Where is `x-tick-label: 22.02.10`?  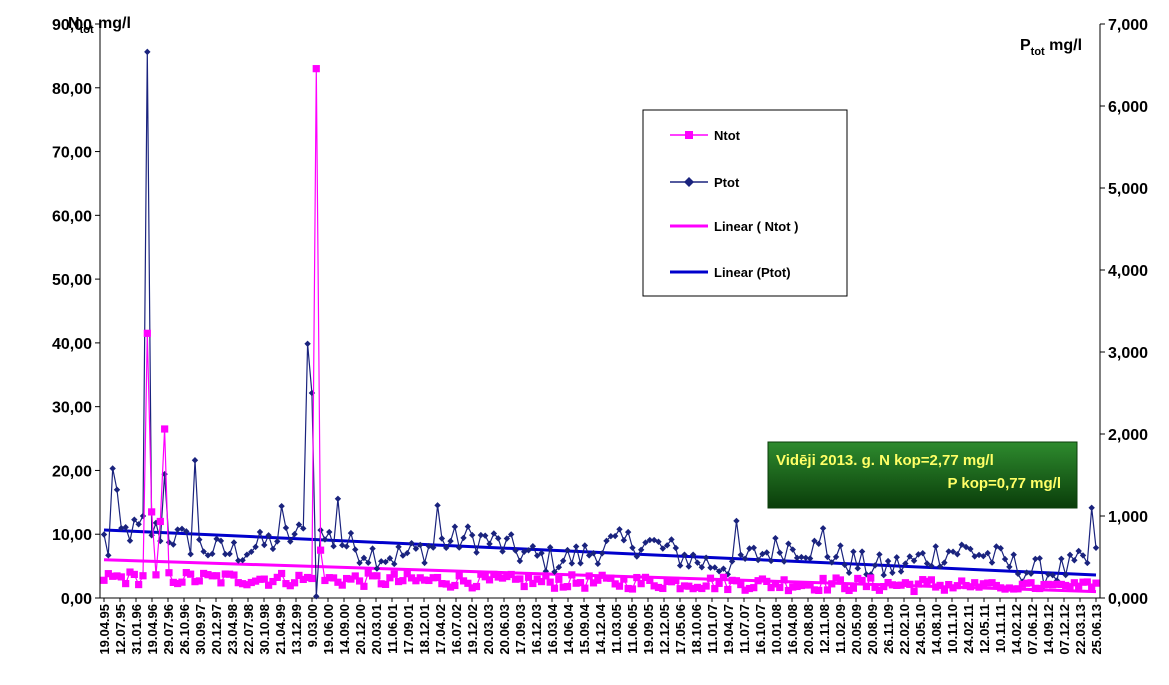 x-tick-label: 22.02.10 is located at coordinates (904, 629).